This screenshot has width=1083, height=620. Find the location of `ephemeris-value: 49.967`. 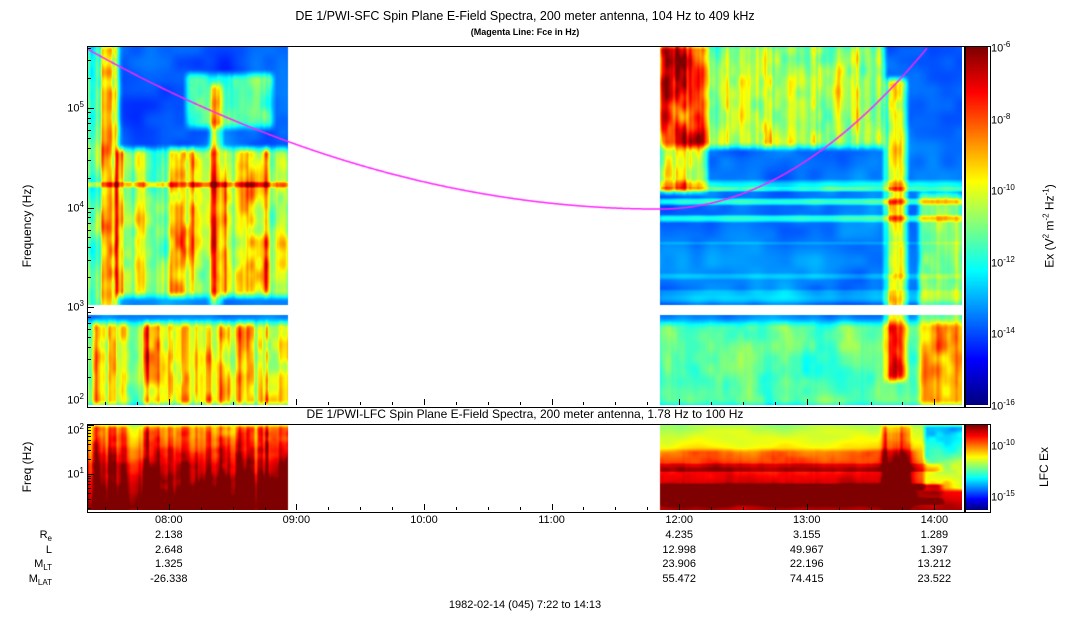

ephemeris-value: 49.967 is located at coordinates (806, 550).